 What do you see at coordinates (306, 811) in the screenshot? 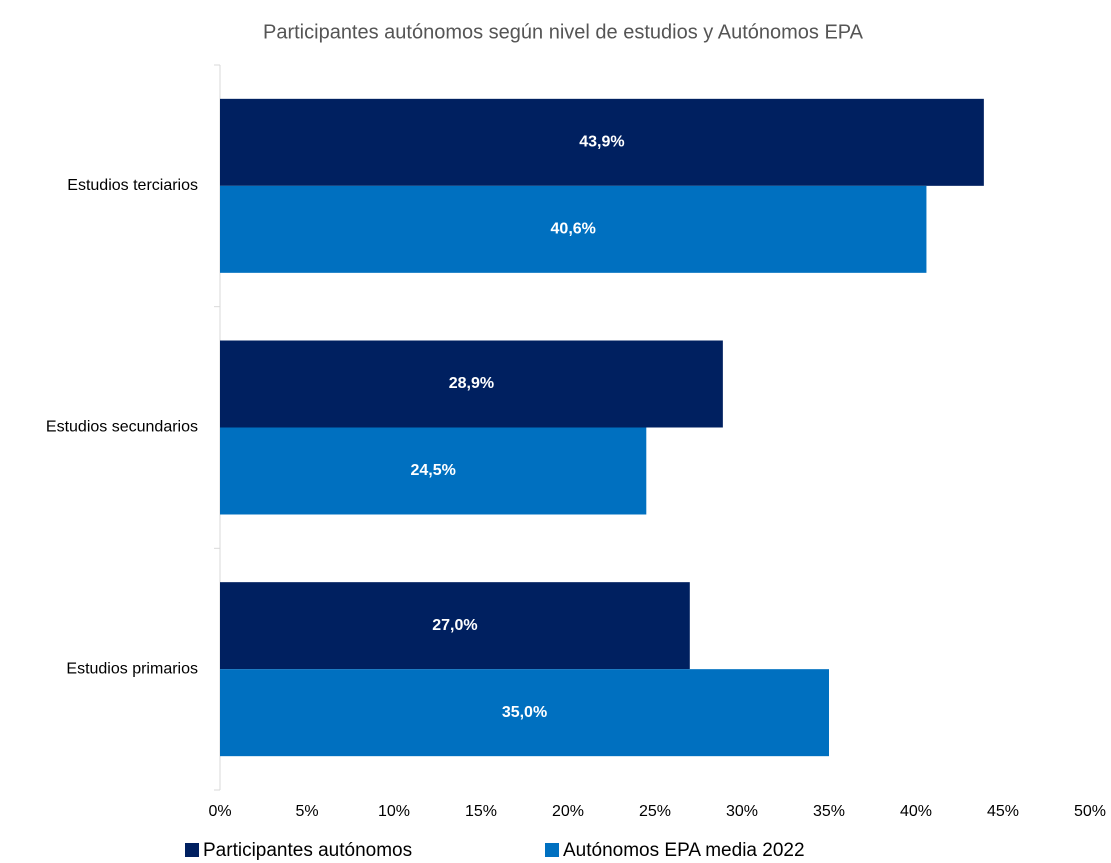
I see `x-tick-label: 5%` at bounding box center [306, 811].